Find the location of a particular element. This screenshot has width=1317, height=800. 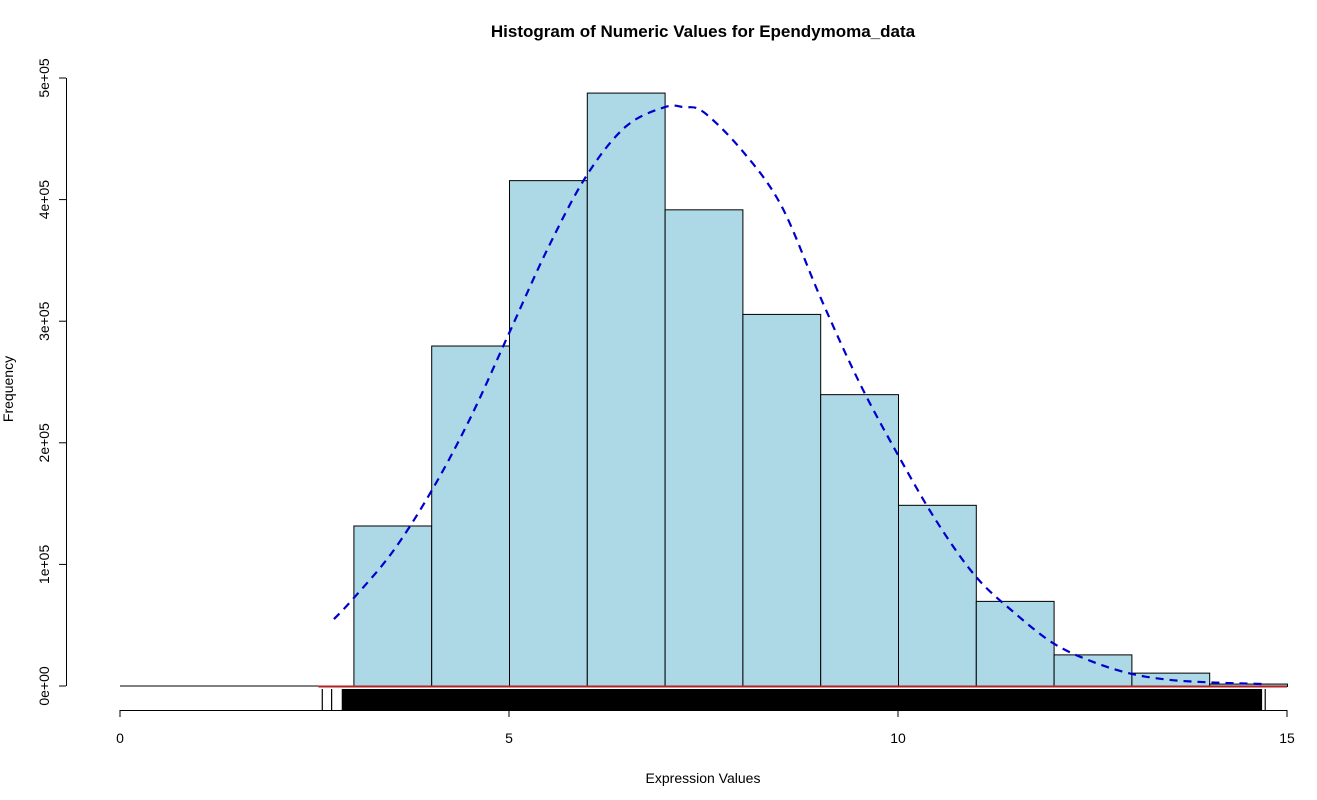

y-tick-label-4: 4e+05 is located at coordinates (44, 200).